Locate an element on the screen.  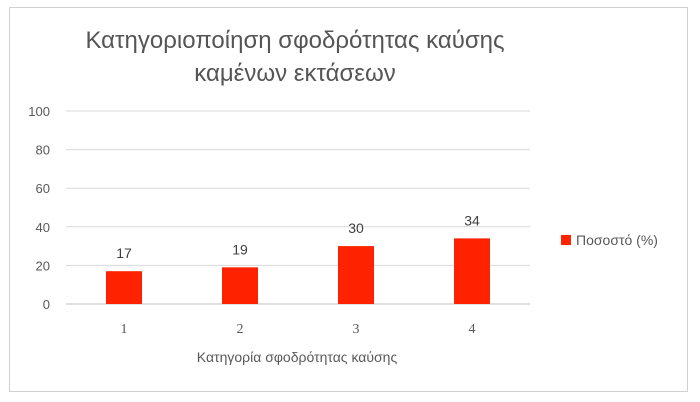
y-tick-label: 20 is located at coordinates (43, 265).